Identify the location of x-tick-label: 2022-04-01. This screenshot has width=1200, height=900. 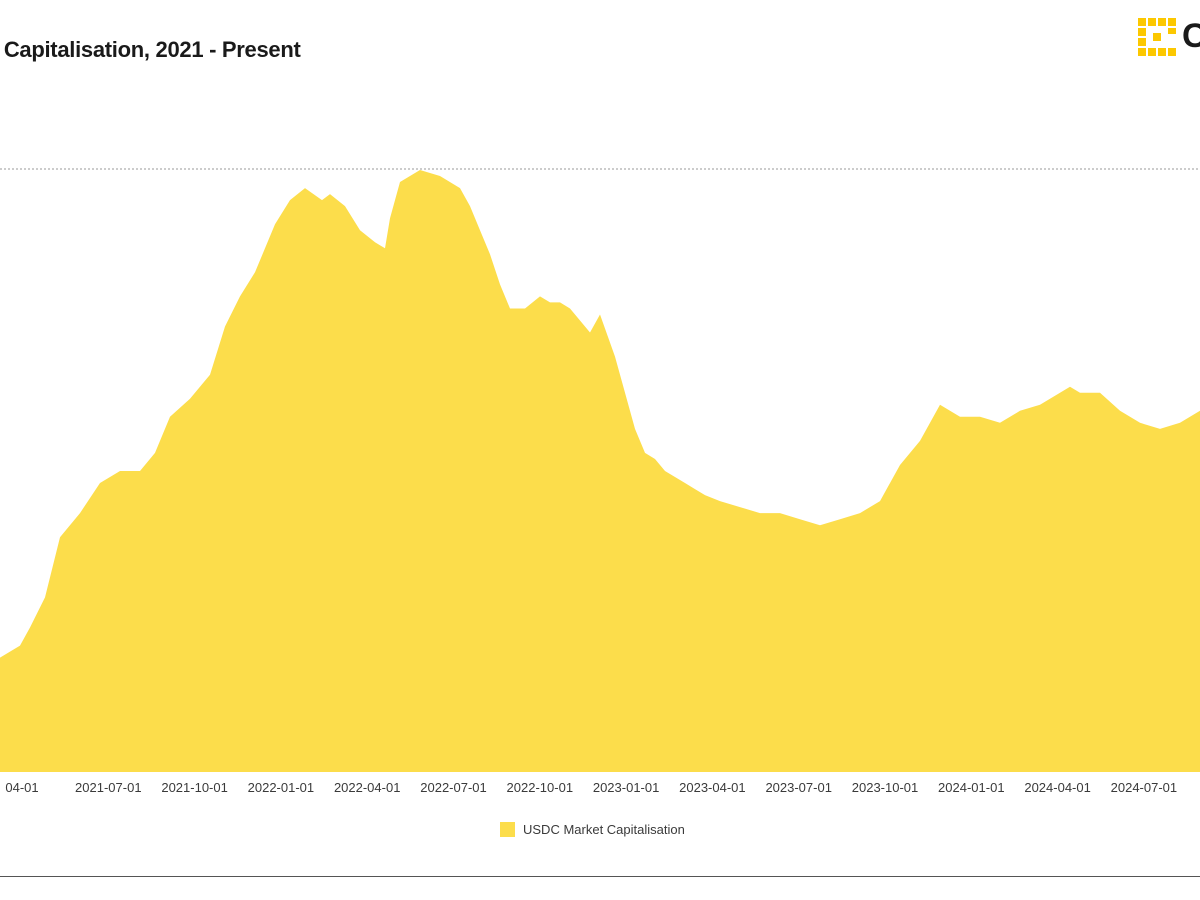
(367, 787).